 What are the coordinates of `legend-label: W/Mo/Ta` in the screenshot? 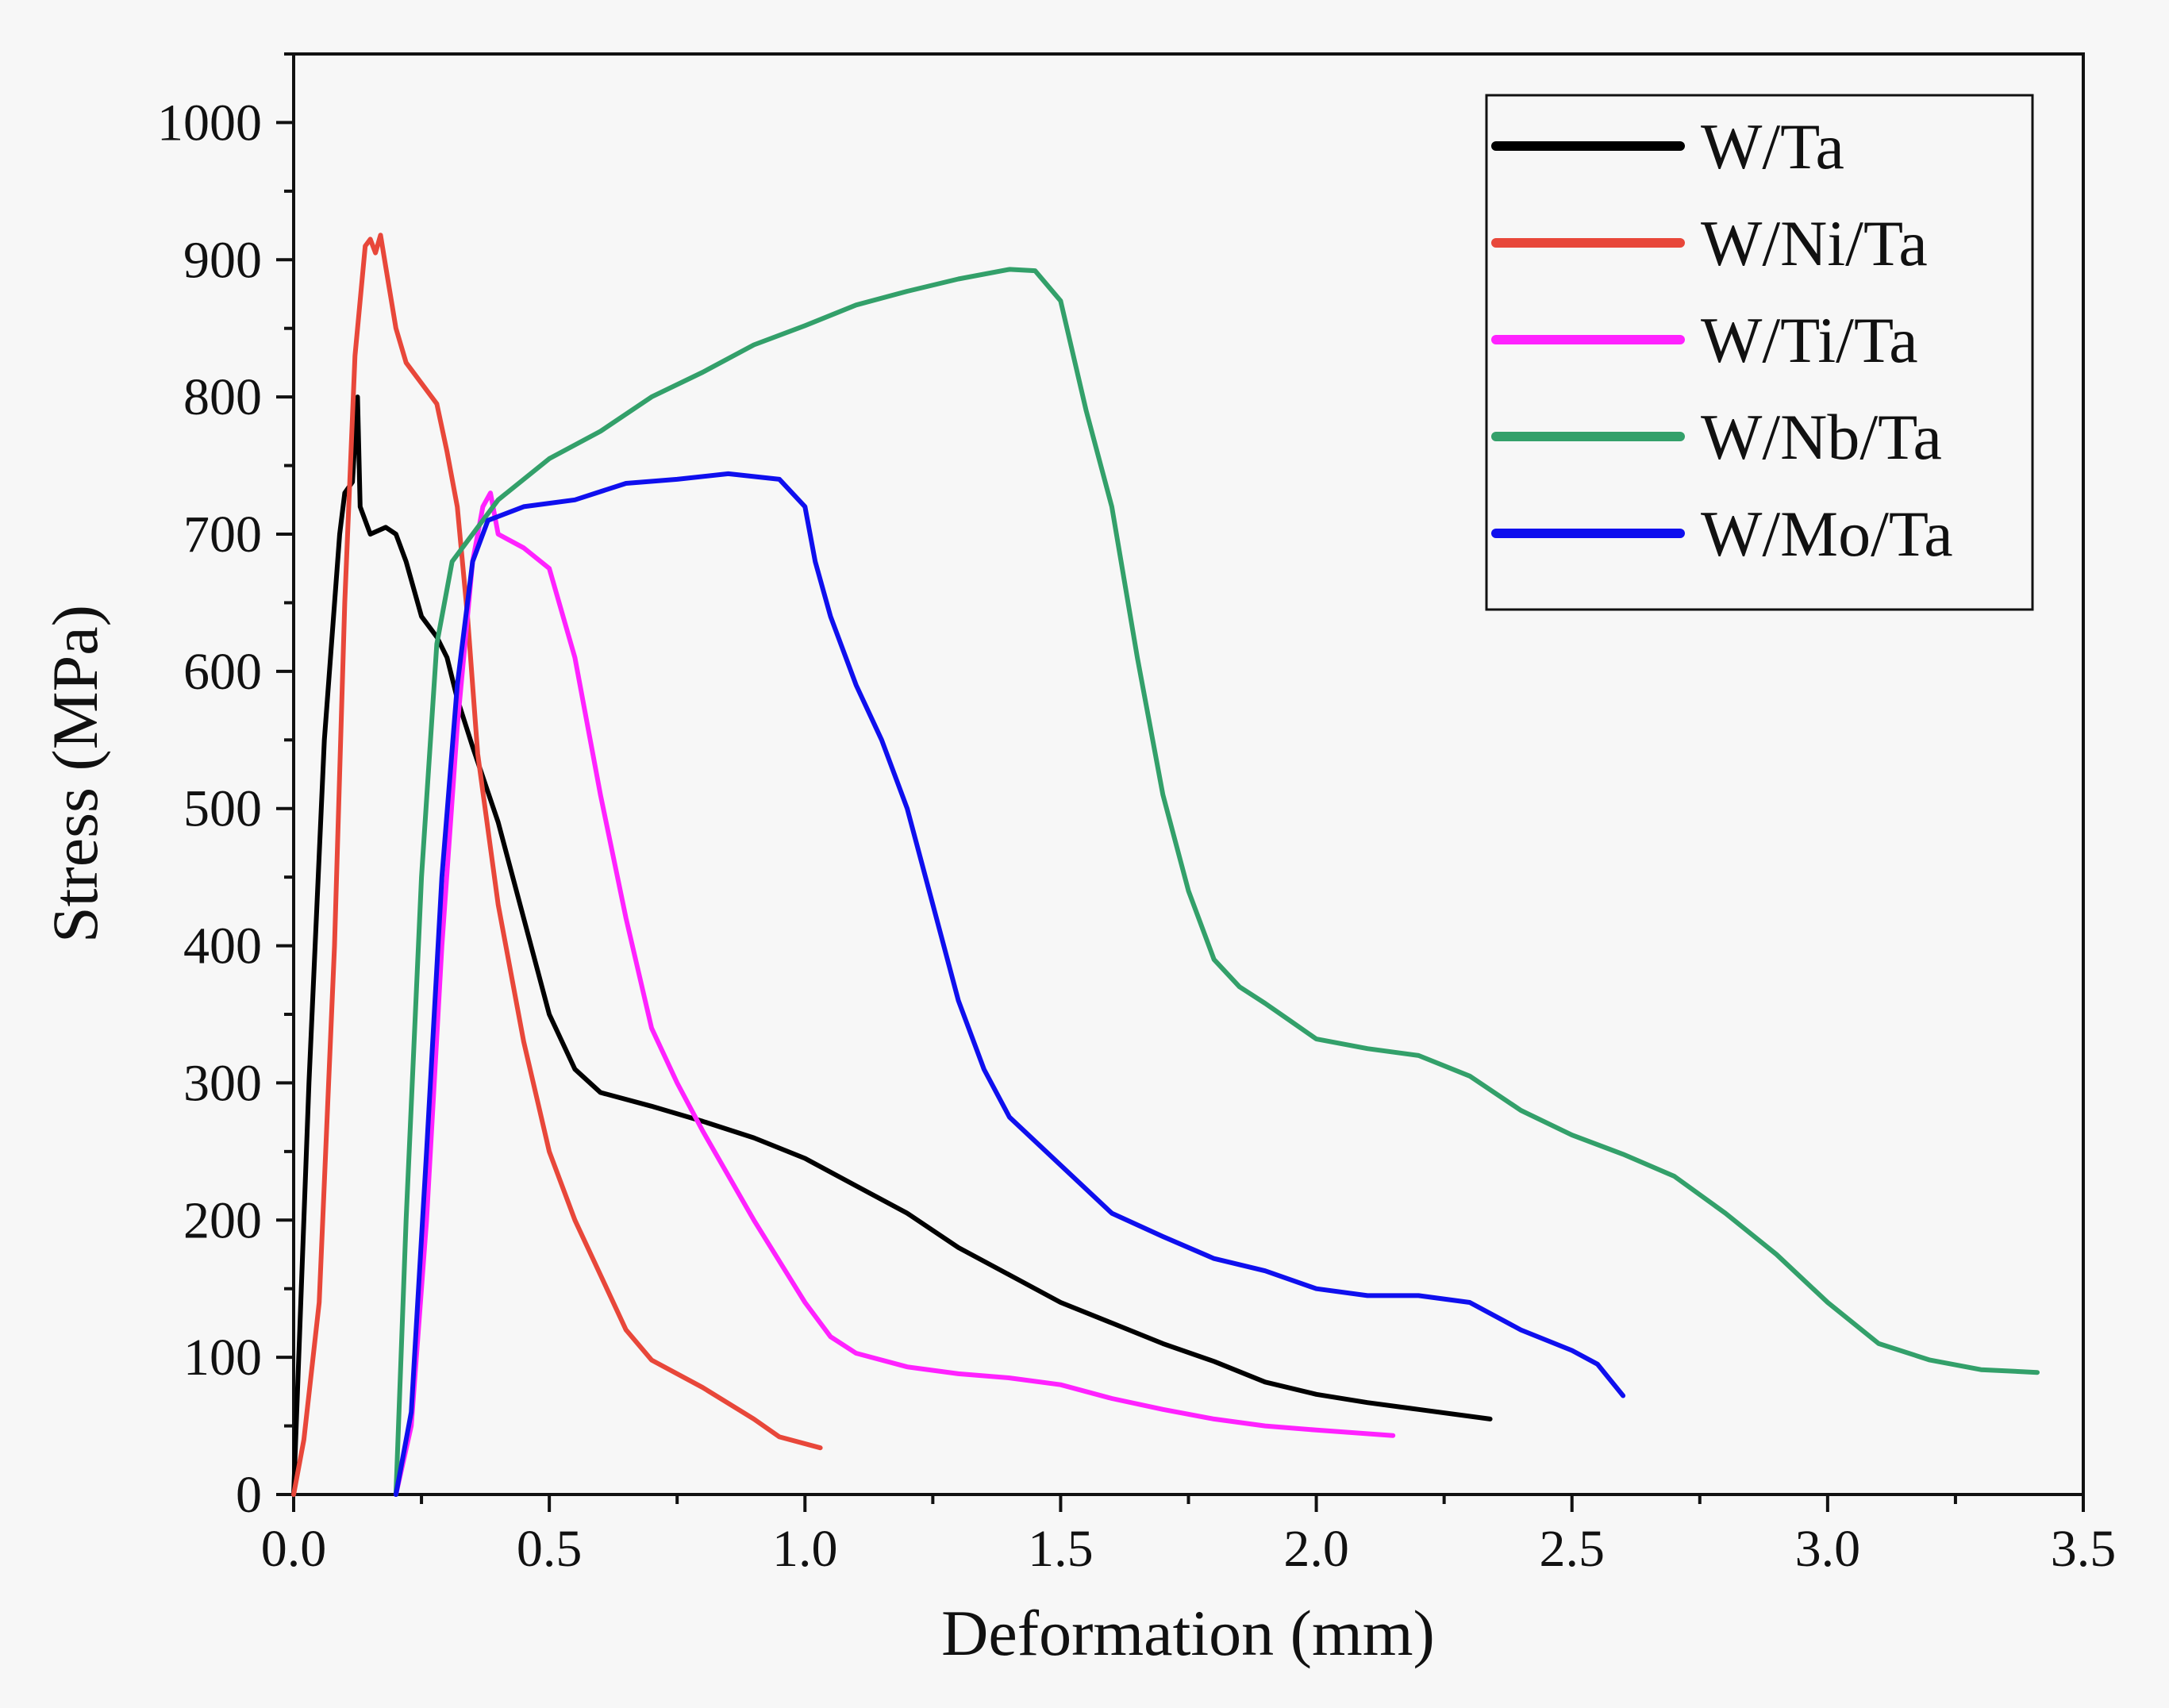 It's located at (1827, 534).